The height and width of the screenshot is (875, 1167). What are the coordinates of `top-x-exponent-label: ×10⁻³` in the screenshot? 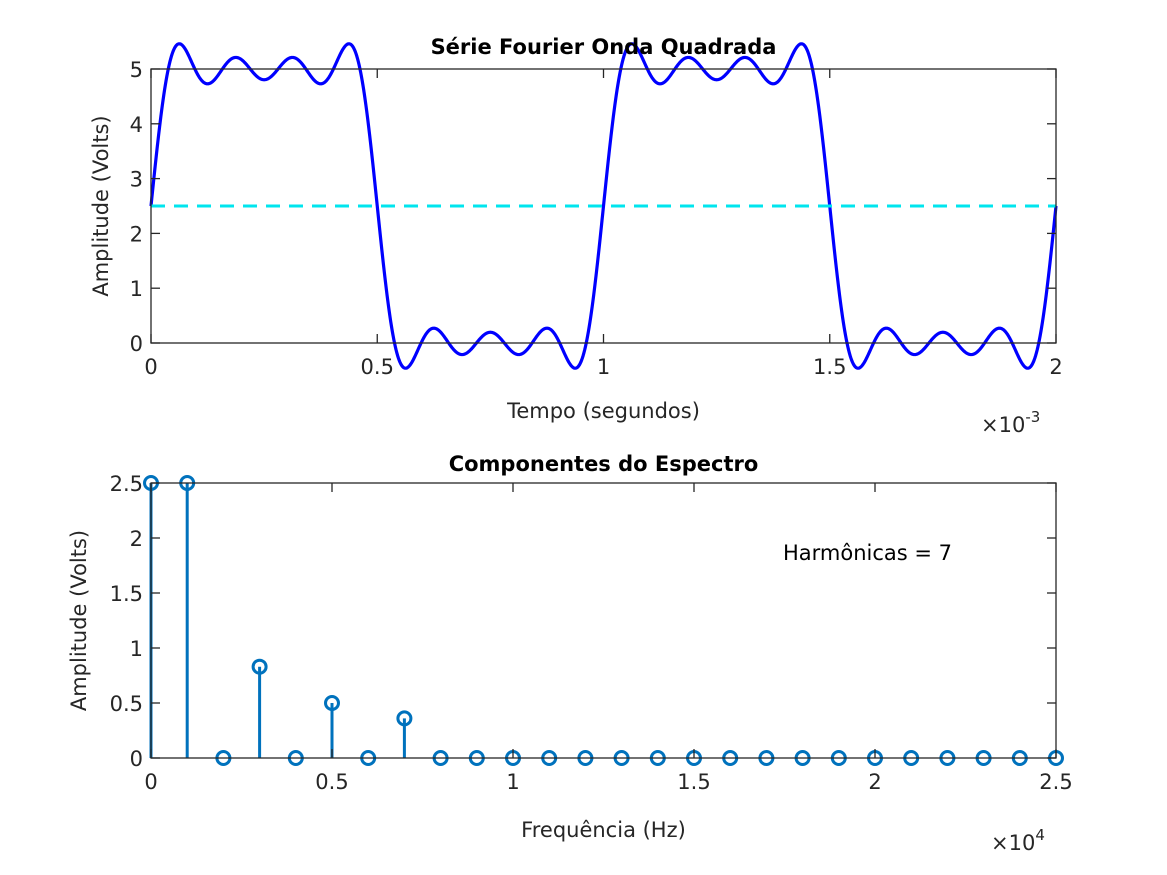 It's located at (1010, 422).